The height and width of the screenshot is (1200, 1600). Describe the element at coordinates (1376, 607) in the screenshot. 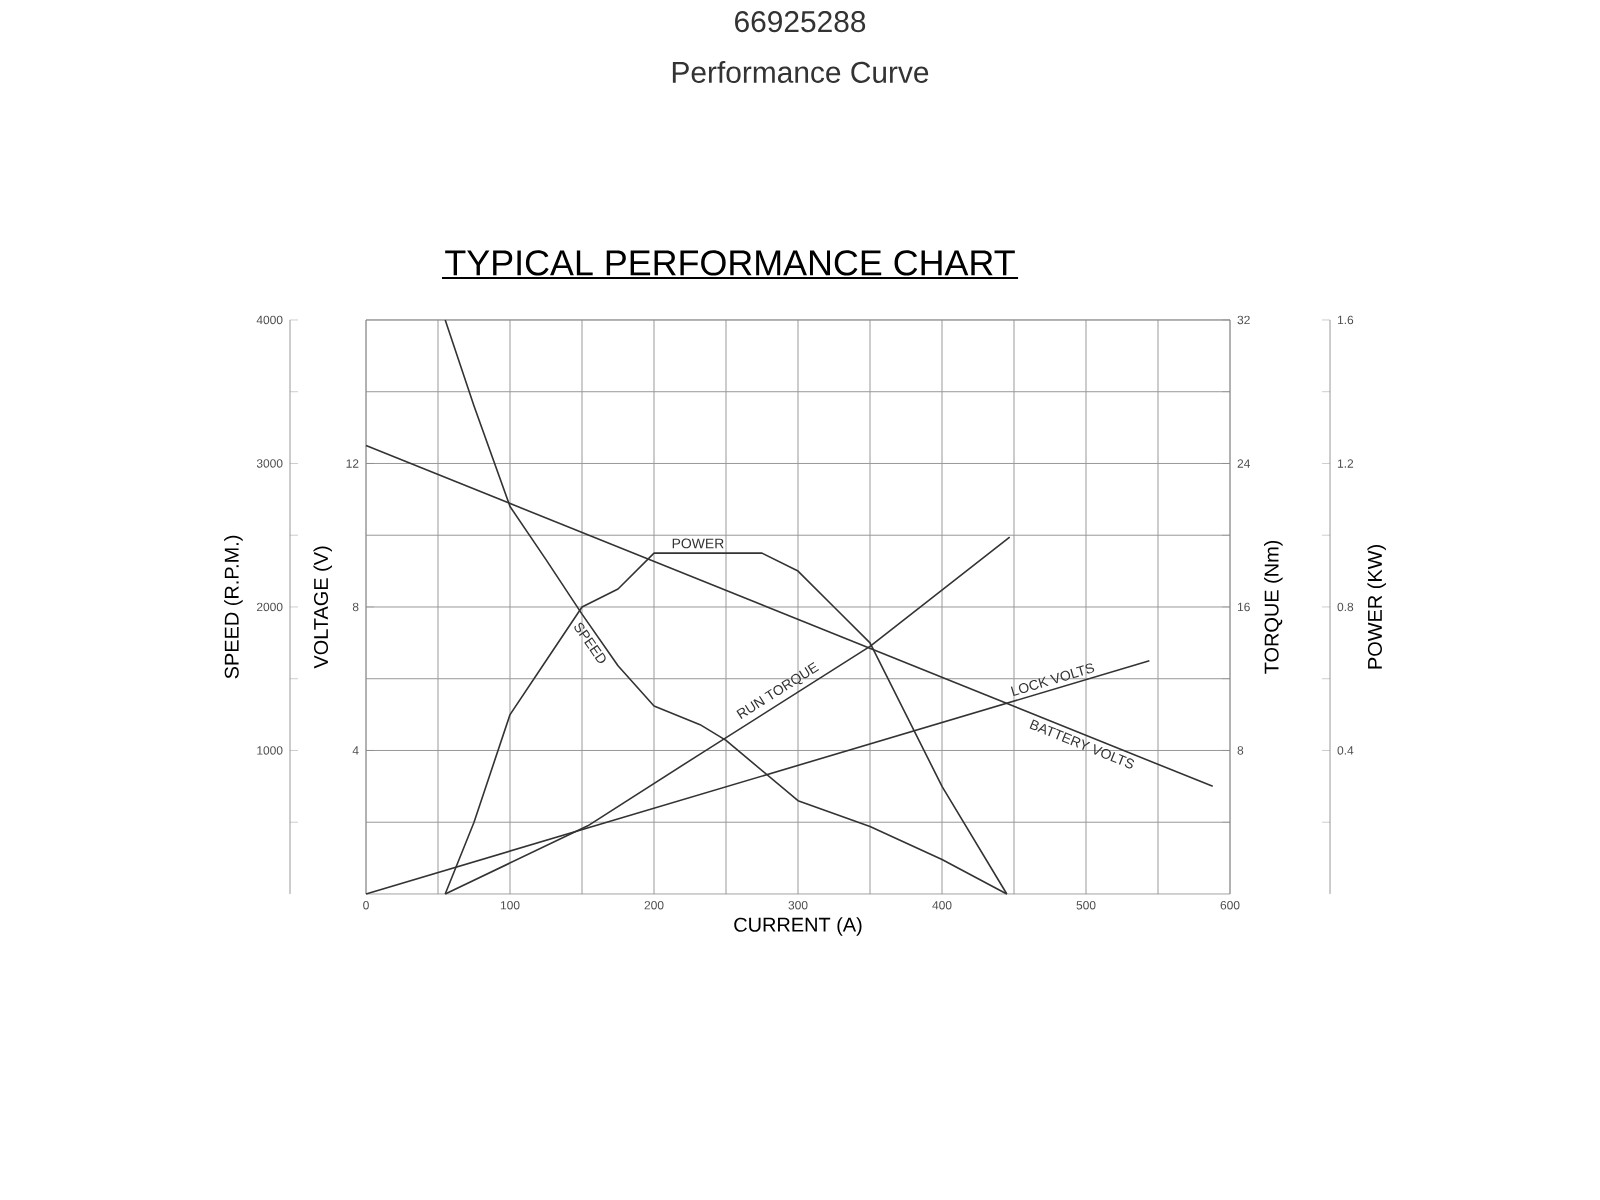

I see `y-axis-title: POWER (KW)` at that location.